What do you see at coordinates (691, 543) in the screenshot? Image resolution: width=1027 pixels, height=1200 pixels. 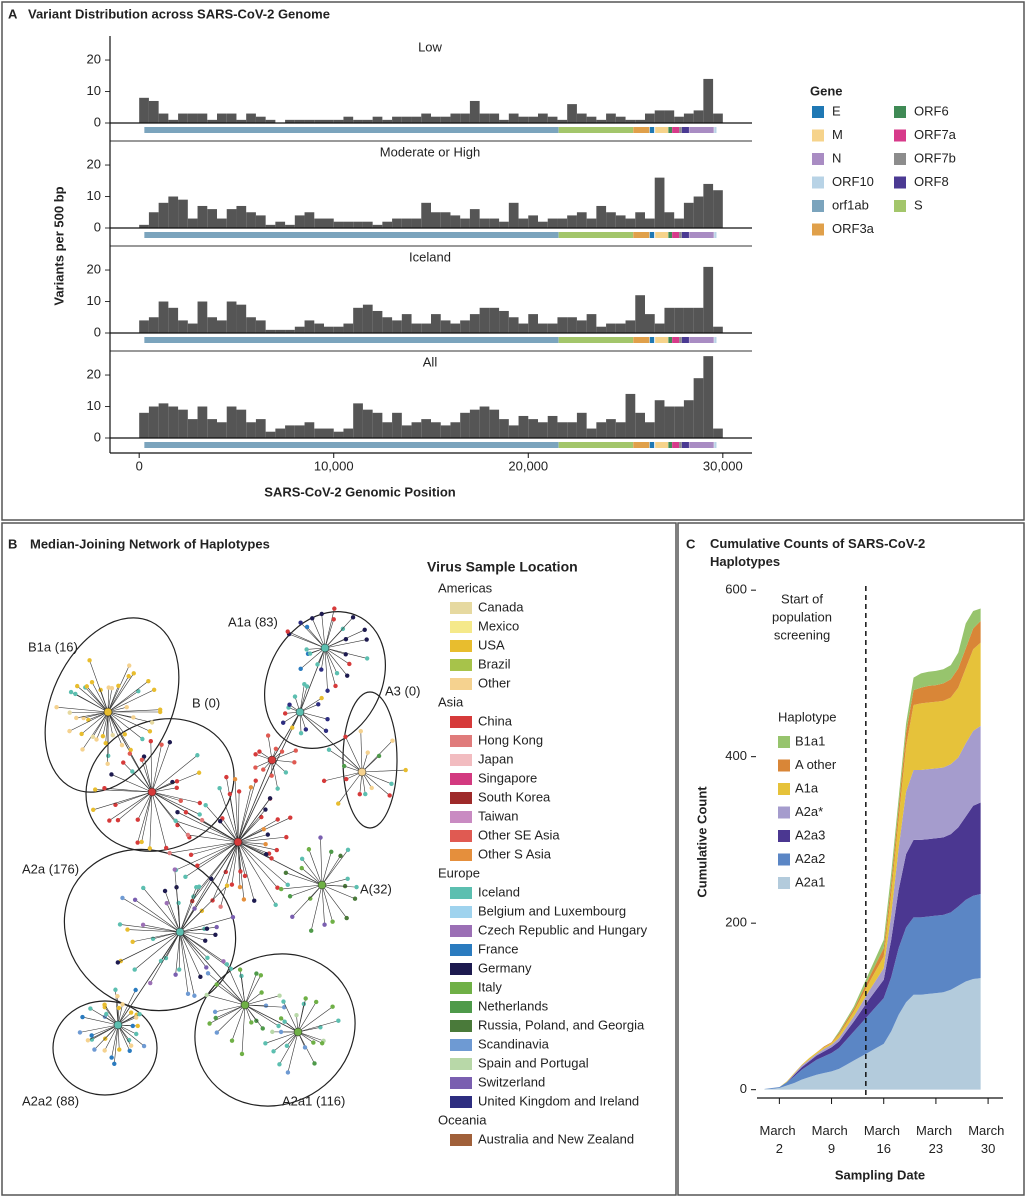 I see `panel-letter: C` at bounding box center [691, 543].